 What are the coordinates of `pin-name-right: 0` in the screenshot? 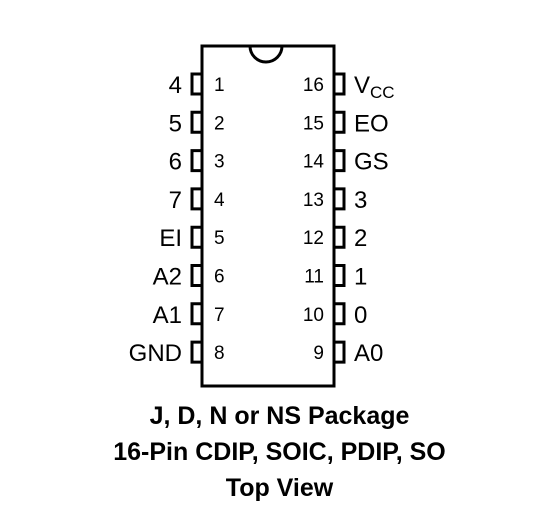 It's located at (360, 315).